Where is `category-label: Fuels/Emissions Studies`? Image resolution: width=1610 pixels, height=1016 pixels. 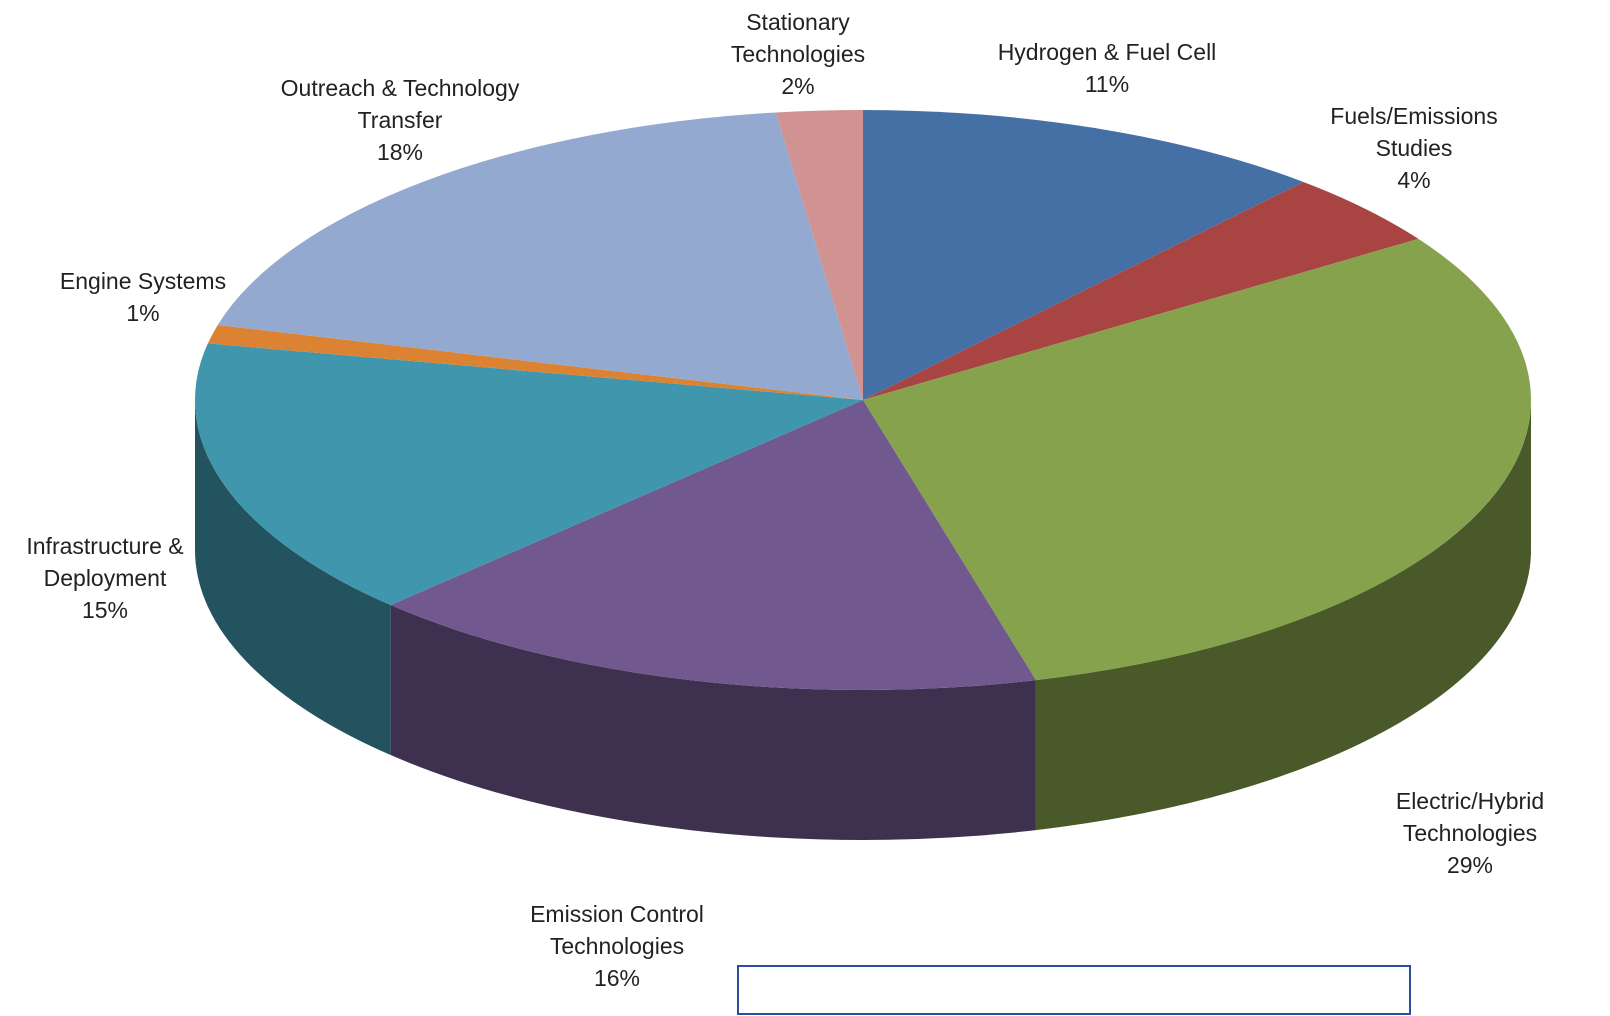 category-label: Fuels/Emissions Studies is located at coordinates (1414, 132).